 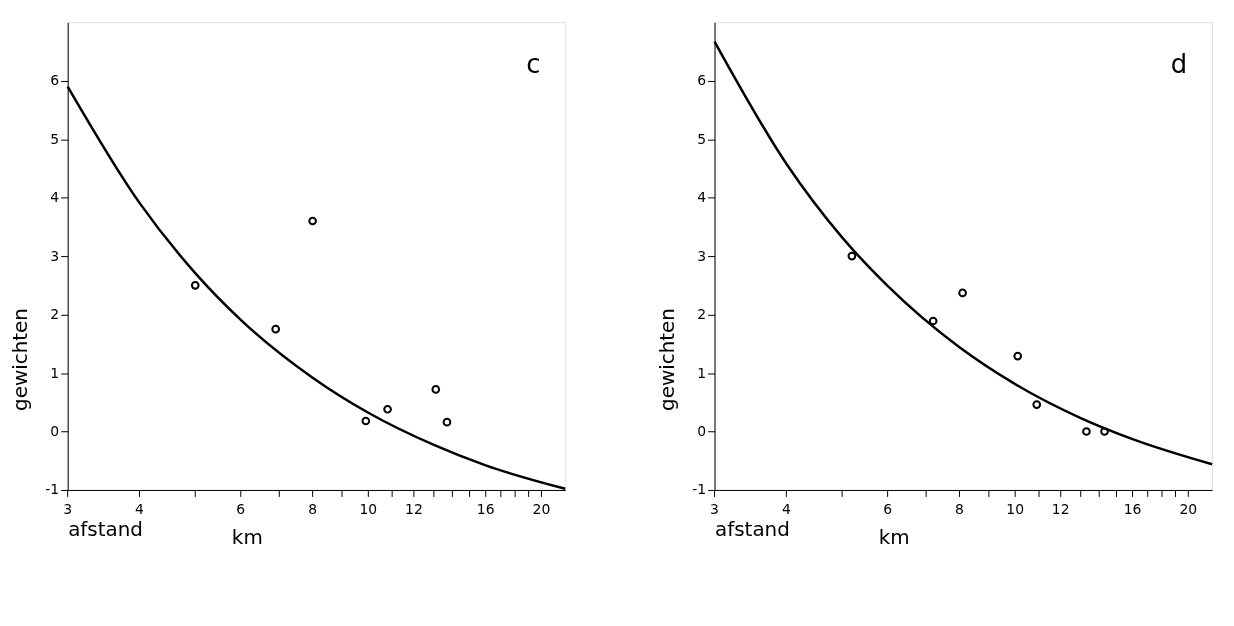 I want to click on annotation: c, so click(x=533, y=63).